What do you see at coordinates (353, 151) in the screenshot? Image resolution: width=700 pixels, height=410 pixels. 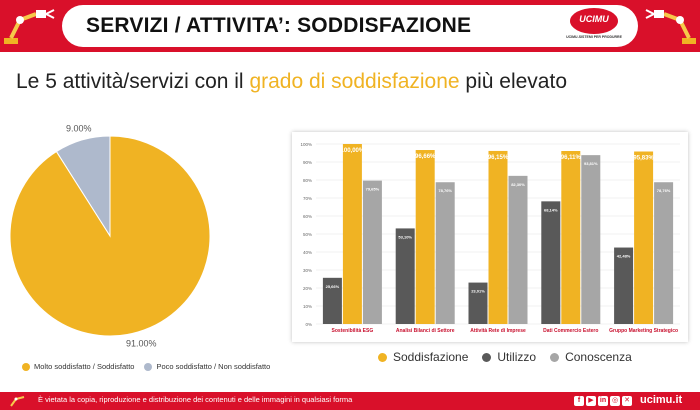 I see `bar-value-label: 100,00%` at bounding box center [353, 151].